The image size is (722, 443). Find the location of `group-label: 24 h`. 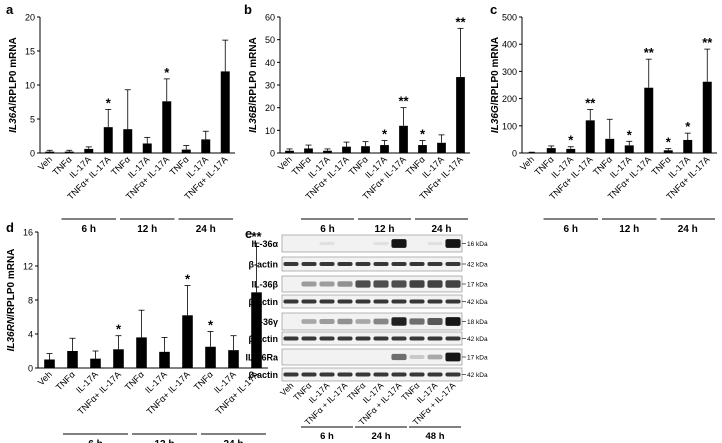

group-label: 24 h is located at coordinates (688, 229).